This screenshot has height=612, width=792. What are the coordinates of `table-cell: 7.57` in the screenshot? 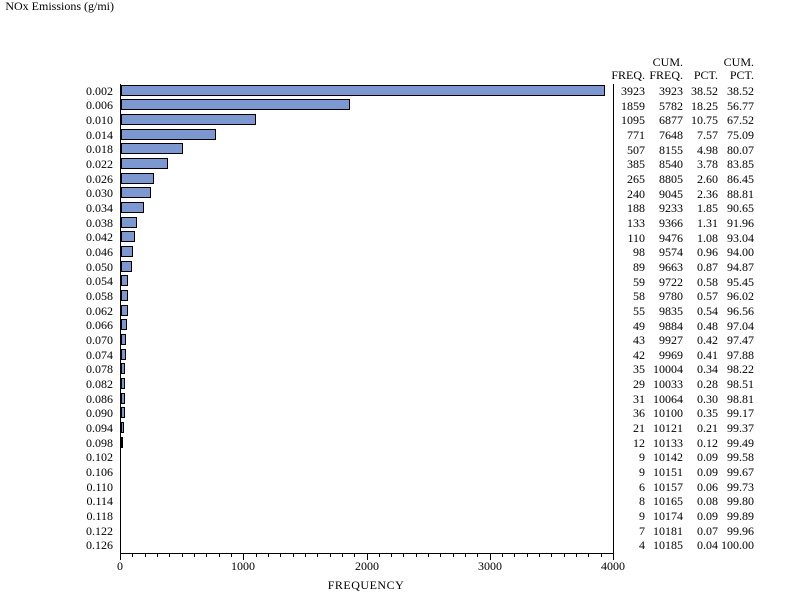 It's located at (707, 134).